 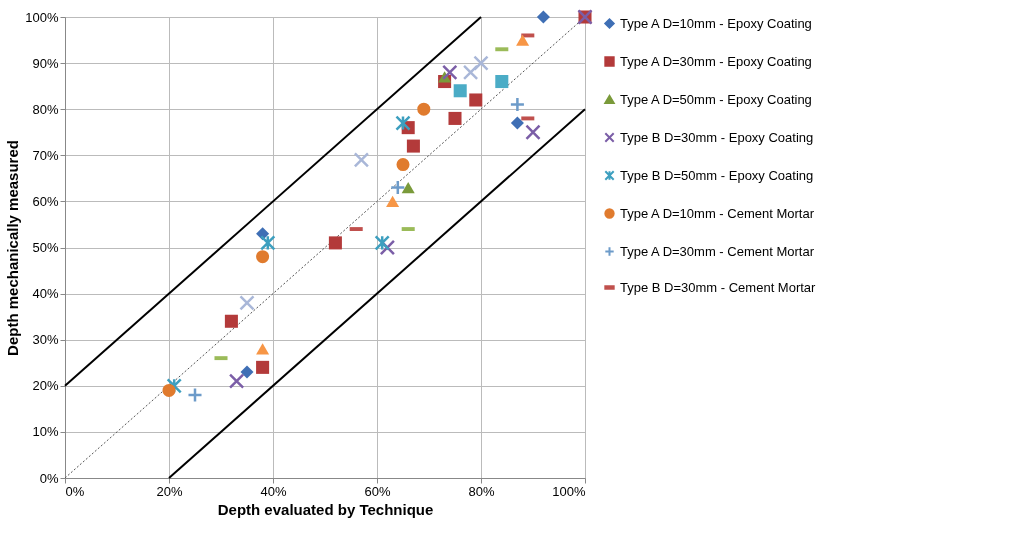 What do you see at coordinates (49, 478) in the screenshot?
I see `y-tick-label: 0%` at bounding box center [49, 478].